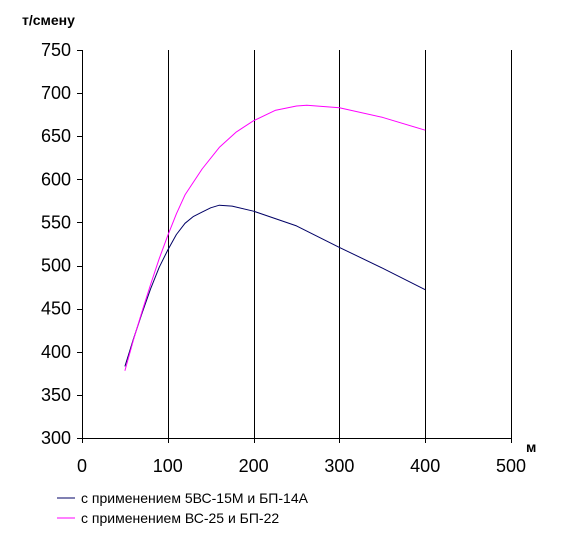  I want to click on x-tick-label: 400, so click(425, 466).